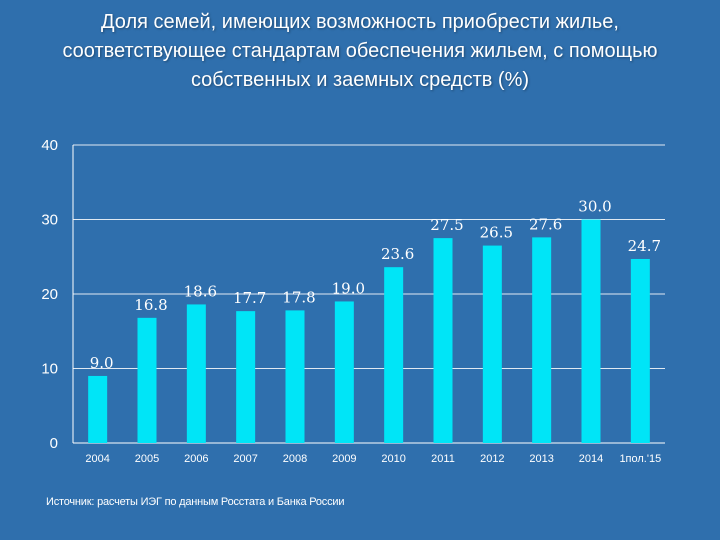  I want to click on x-tick-label: 2013, so click(541, 459).